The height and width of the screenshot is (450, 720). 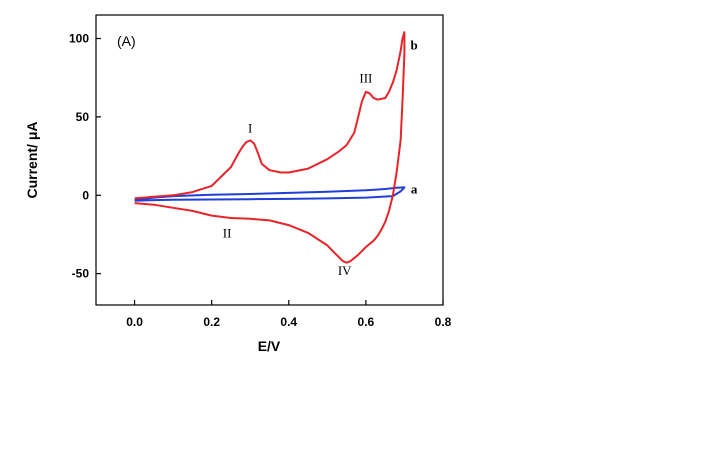 I want to click on x-tick-label: 0.4, so click(x=288, y=322).